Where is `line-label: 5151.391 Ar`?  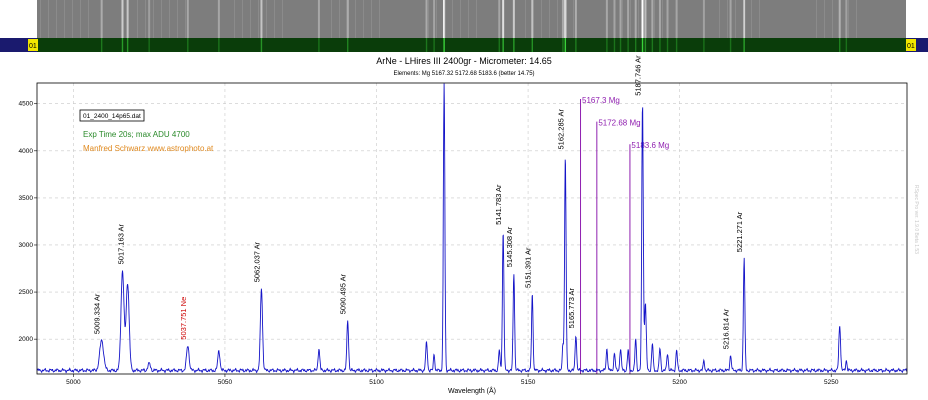
line-label: 5151.391 Ar is located at coordinates (527, 267).